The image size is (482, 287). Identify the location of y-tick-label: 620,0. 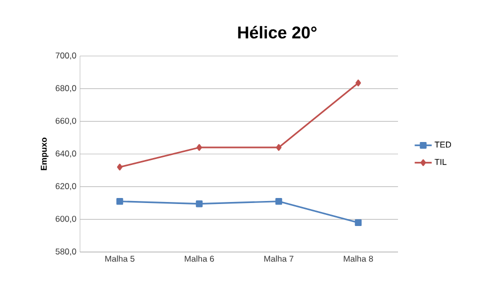
(66, 186).